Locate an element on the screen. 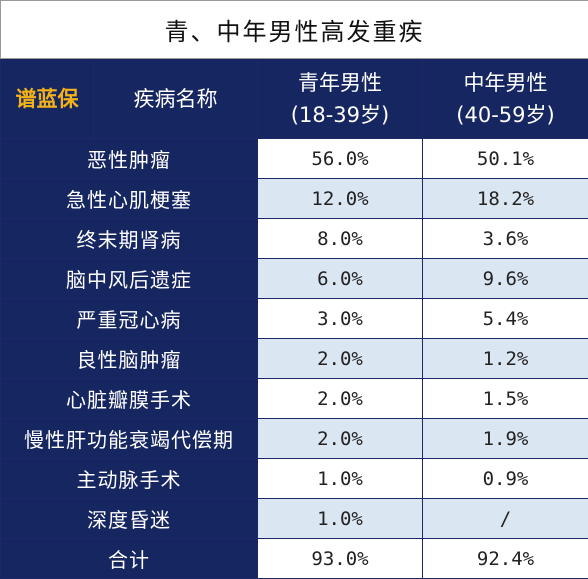  table-row: 严重冠心病 3.0% 5.4% is located at coordinates (294, 319).